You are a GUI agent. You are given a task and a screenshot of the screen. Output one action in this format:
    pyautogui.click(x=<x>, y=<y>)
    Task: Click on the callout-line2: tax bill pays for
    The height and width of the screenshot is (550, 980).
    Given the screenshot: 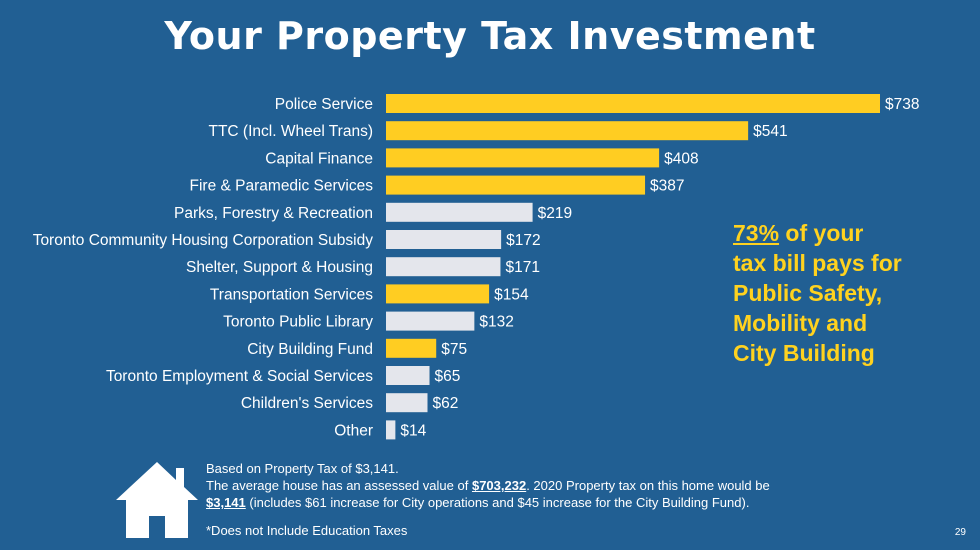 What is the action you would take?
    pyautogui.click(x=817, y=263)
    